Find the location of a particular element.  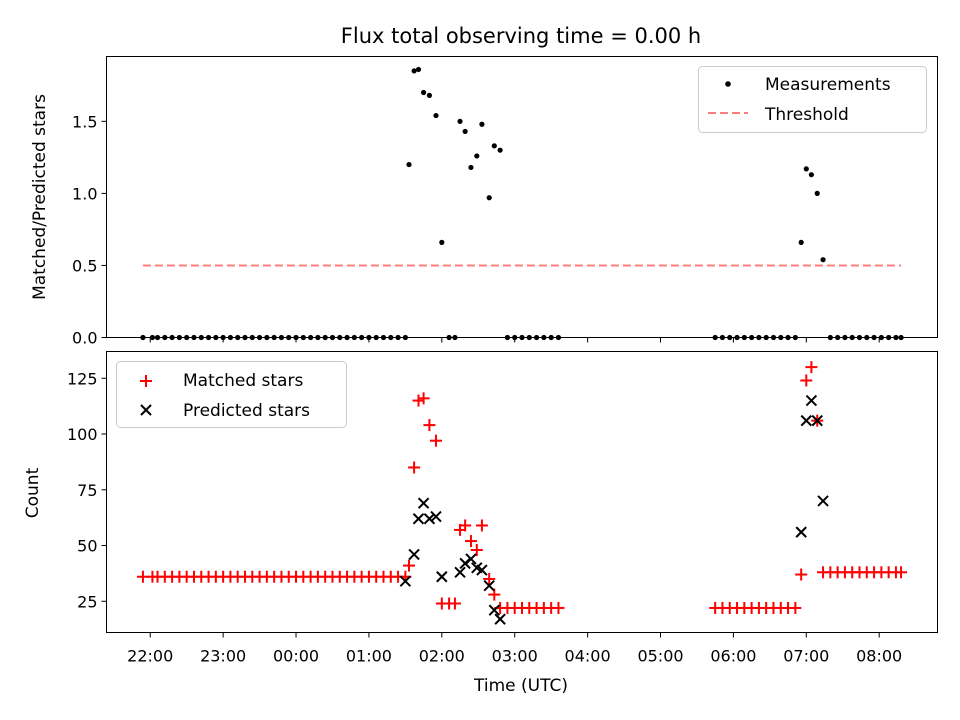

x-axis-label: Time (UTC) is located at coordinates (520, 686).